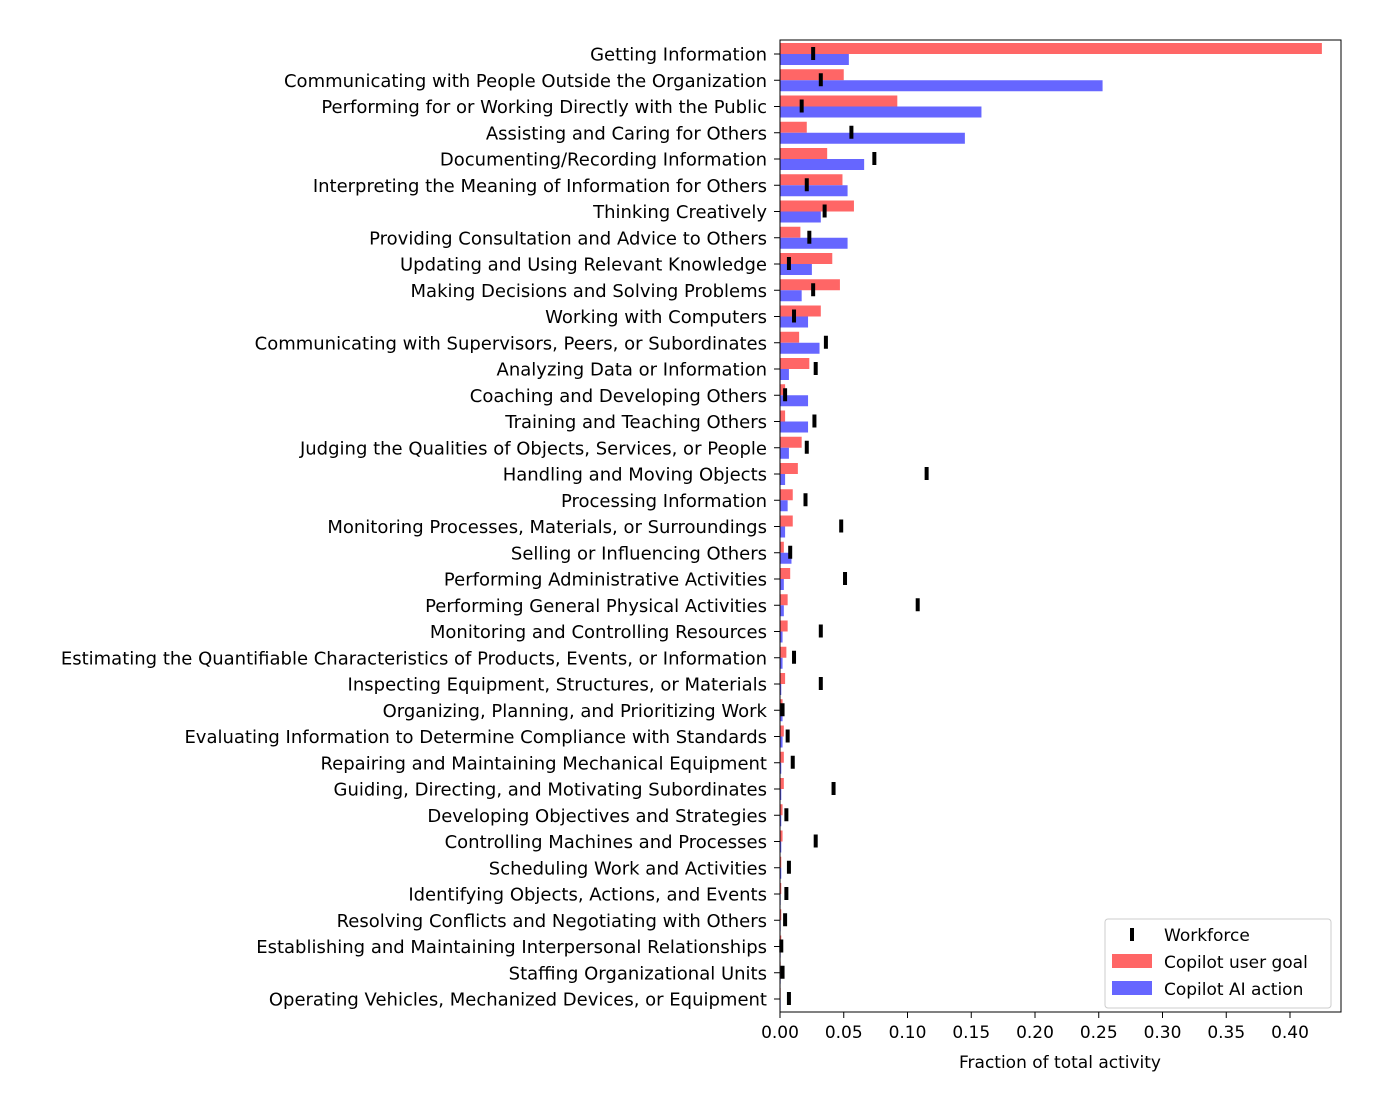 This screenshot has height=1096, width=1390. What do you see at coordinates (1060, 1063) in the screenshot?
I see `x-axis-label: Fraction of total activity` at bounding box center [1060, 1063].